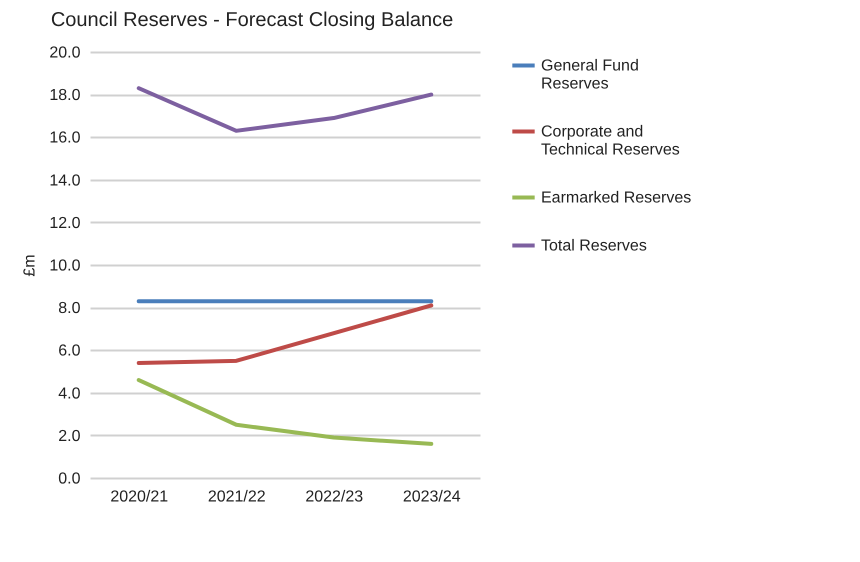  I want to click on chart-title: Council Reserves - Forecast Closing Balance, so click(252, 20).